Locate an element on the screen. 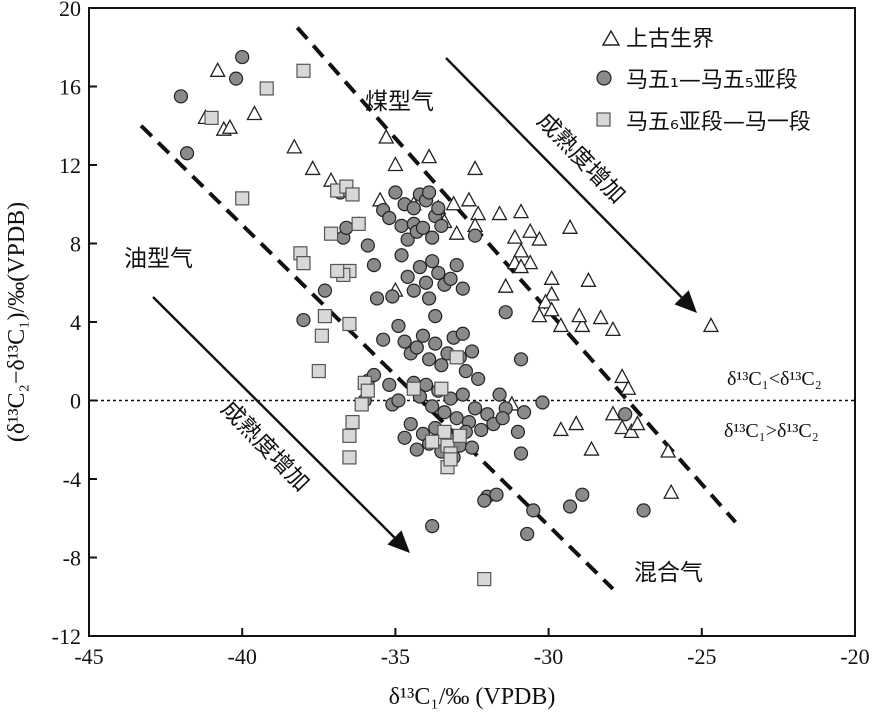 The width and height of the screenshot is (884, 717). oil-gas-label: 油型气 is located at coordinates (158, 259).